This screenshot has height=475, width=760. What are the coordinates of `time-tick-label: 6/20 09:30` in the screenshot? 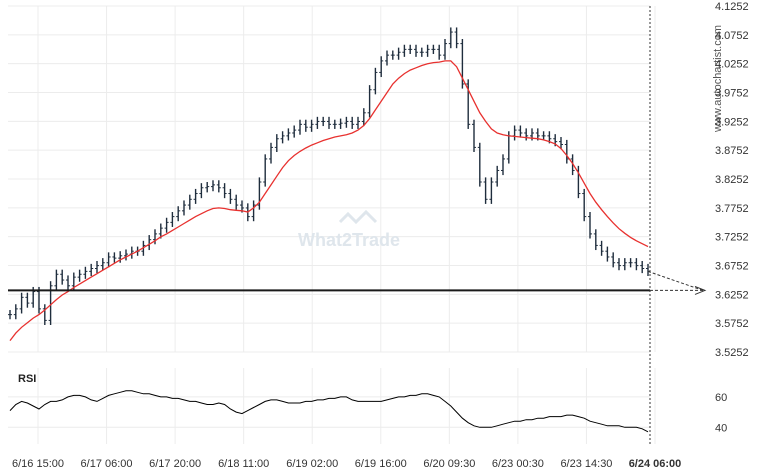 It's located at (449, 464).